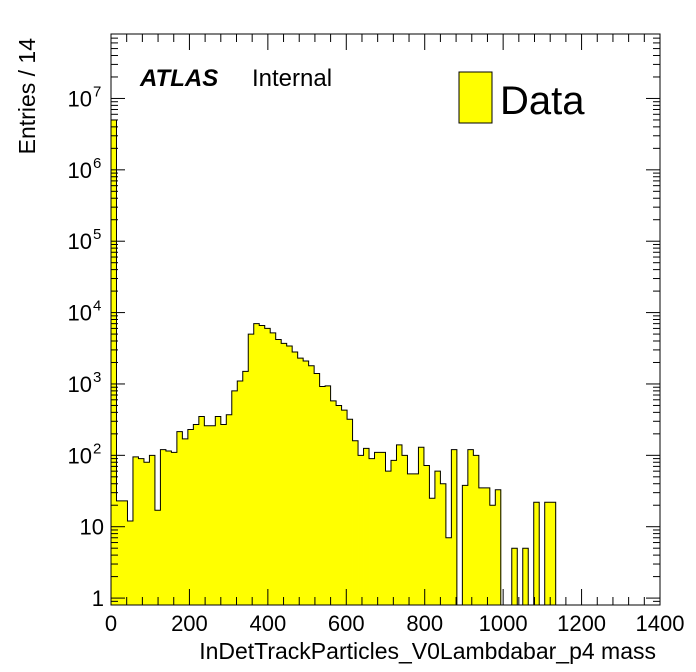  Describe the element at coordinates (97, 234) in the screenshot. I see `y-tick-exponent: 5` at that location.